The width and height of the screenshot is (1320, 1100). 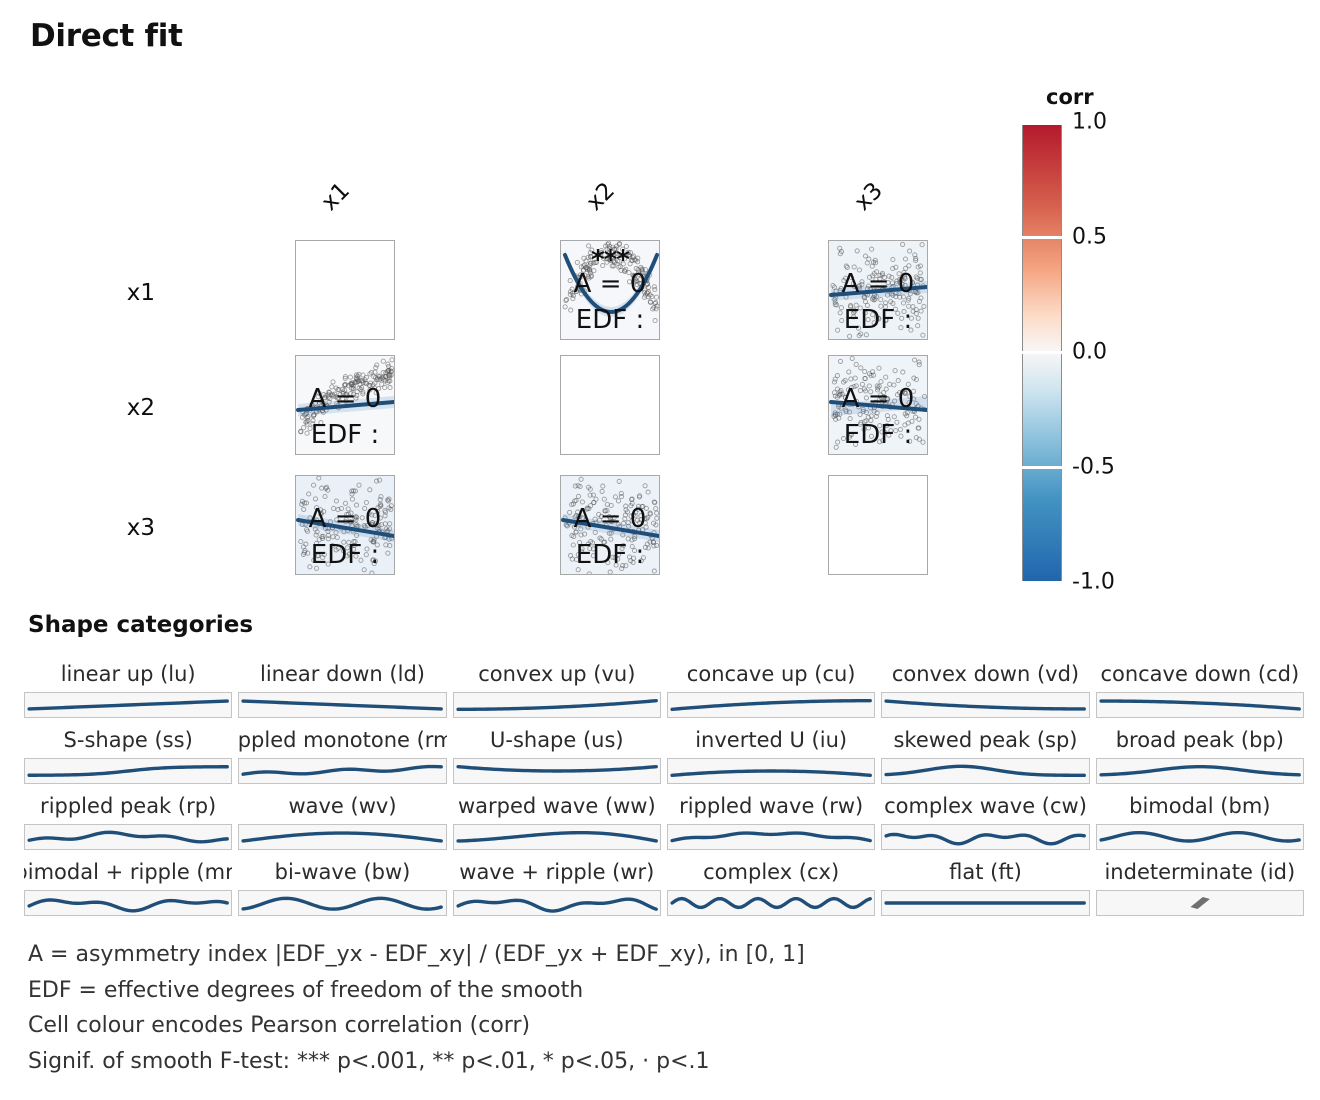 I want to click on matrix-row-label-x3: x3, so click(x=140, y=528).